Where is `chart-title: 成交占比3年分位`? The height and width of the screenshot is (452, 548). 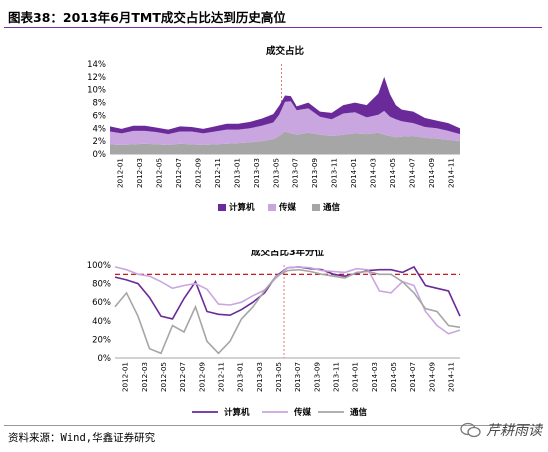
chart-title: 成交占比3年分位 is located at coordinates (288, 254).